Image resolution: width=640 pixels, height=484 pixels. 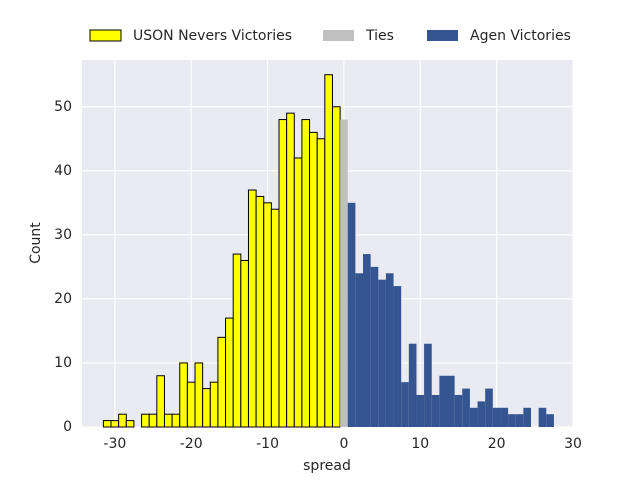 I want to click on x-tick-label: 30, so click(x=573, y=444).